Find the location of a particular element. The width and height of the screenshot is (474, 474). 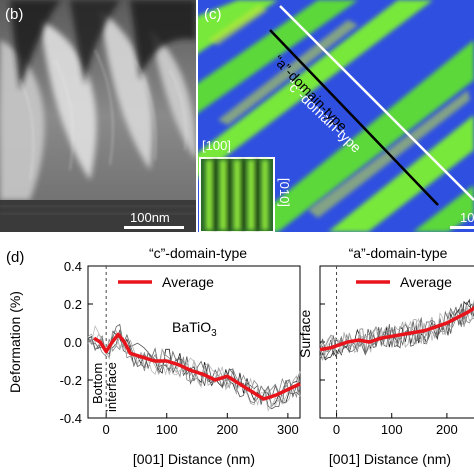

y-tick-label: -0.2 is located at coordinates (71, 380).